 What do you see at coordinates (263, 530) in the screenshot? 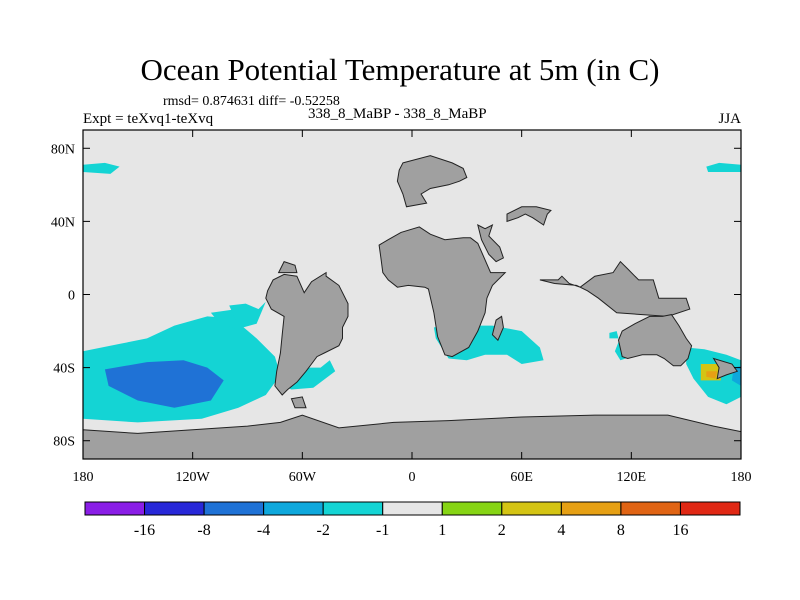
I see `colorbar-label-2: -4` at bounding box center [263, 530].